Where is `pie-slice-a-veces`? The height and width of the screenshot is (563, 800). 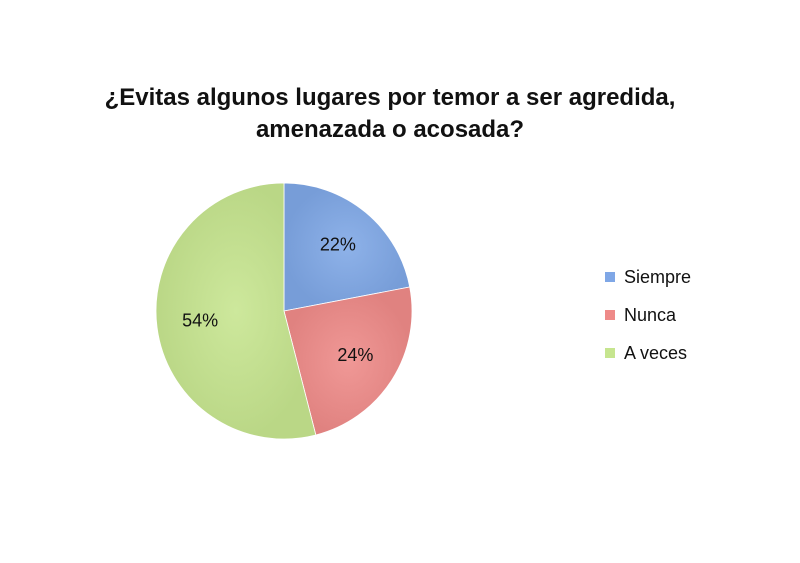
pie-slice-a-veces is located at coordinates (236, 311).